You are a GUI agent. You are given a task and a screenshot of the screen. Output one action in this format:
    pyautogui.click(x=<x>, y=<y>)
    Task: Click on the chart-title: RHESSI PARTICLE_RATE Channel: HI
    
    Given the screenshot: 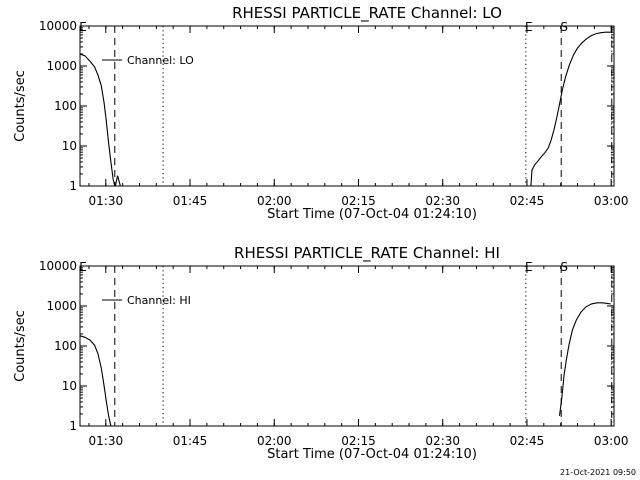 What is the action you would take?
    pyautogui.click(x=367, y=253)
    